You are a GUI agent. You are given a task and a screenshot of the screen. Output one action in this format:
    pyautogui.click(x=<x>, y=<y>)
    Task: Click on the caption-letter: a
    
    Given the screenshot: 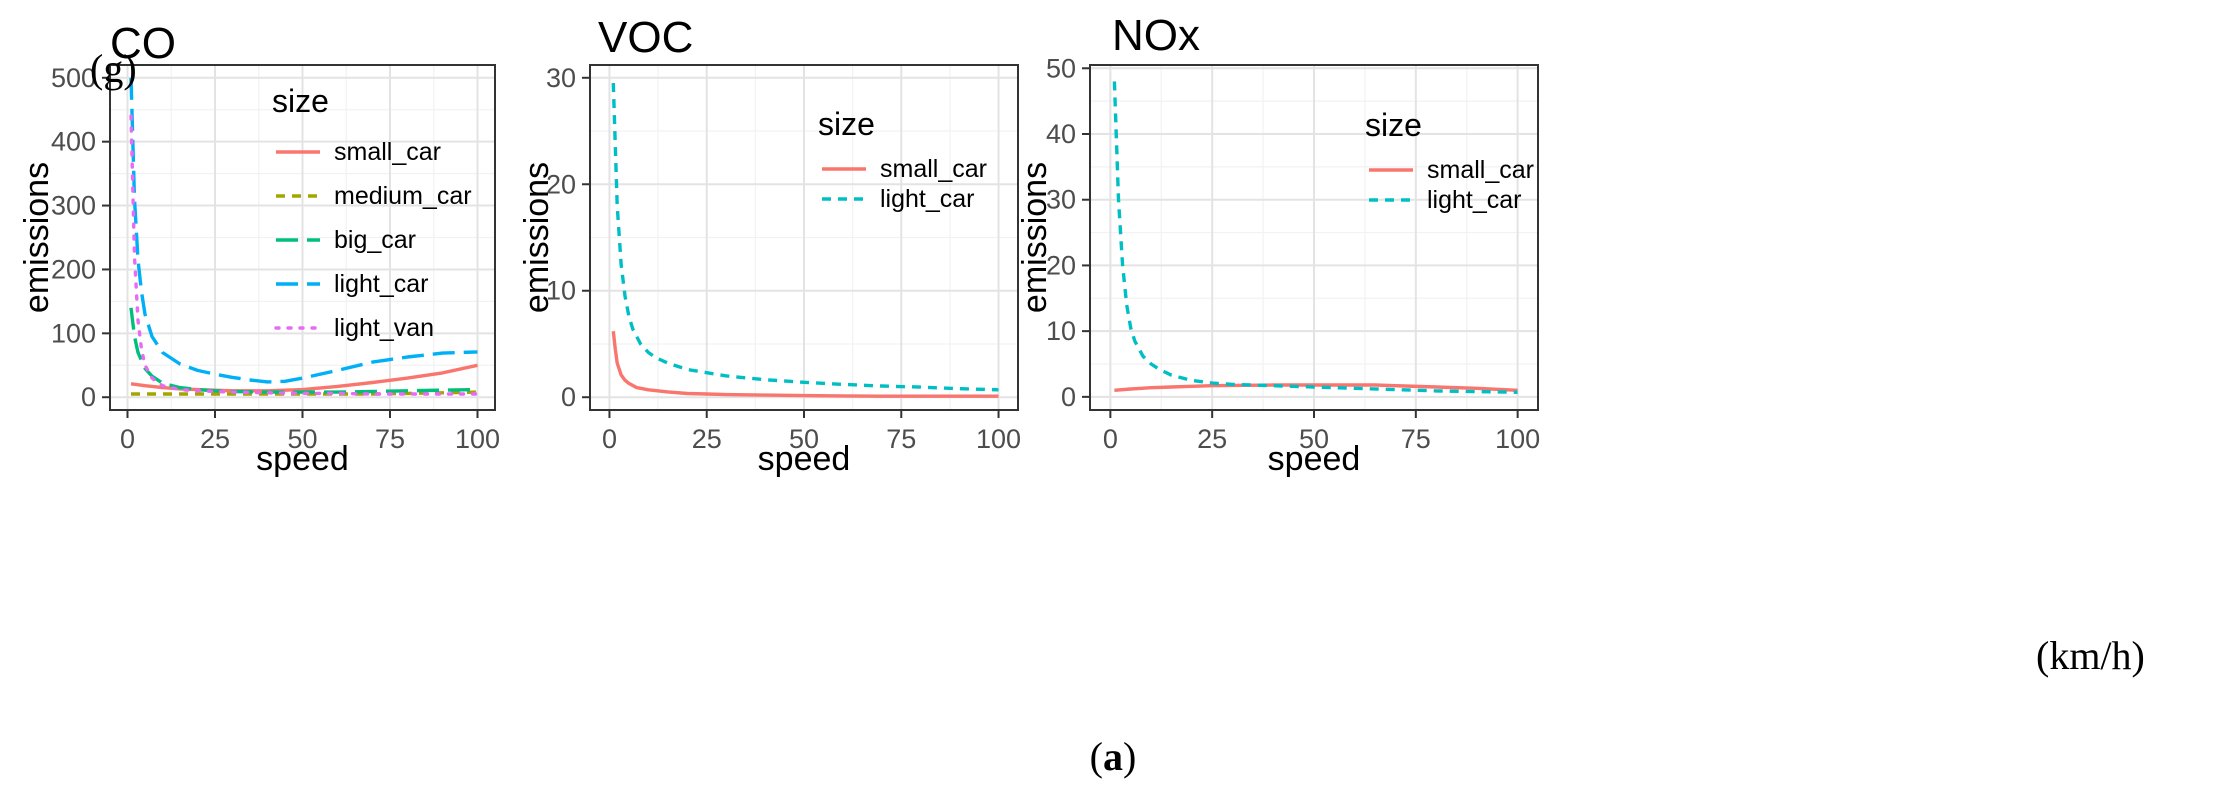 What is the action you would take?
    pyautogui.click(x=1113, y=756)
    